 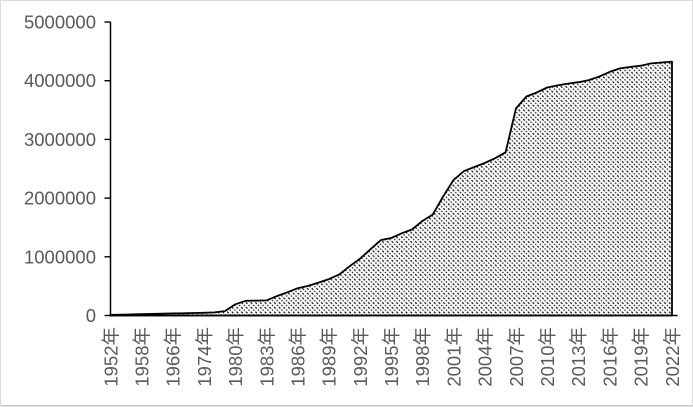 I want to click on y-axis-tick-label: 4000000, so click(x=60, y=80).